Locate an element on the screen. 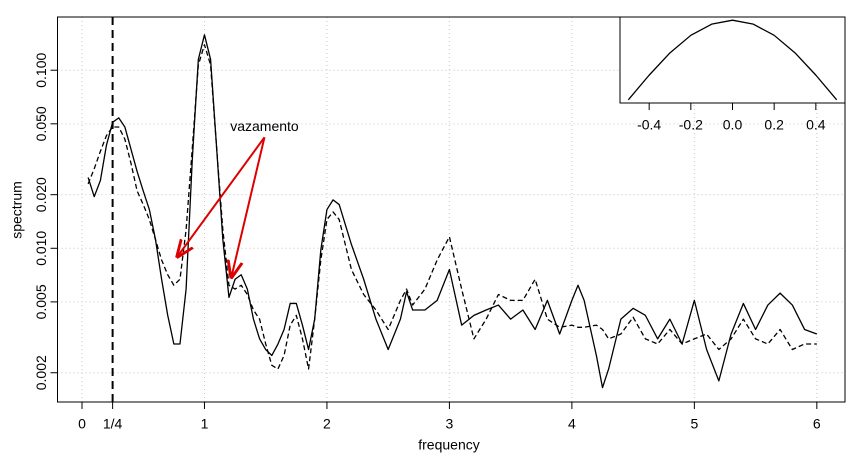 This screenshot has width=865, height=463. x-tick-label: 0.4 is located at coordinates (816, 125).